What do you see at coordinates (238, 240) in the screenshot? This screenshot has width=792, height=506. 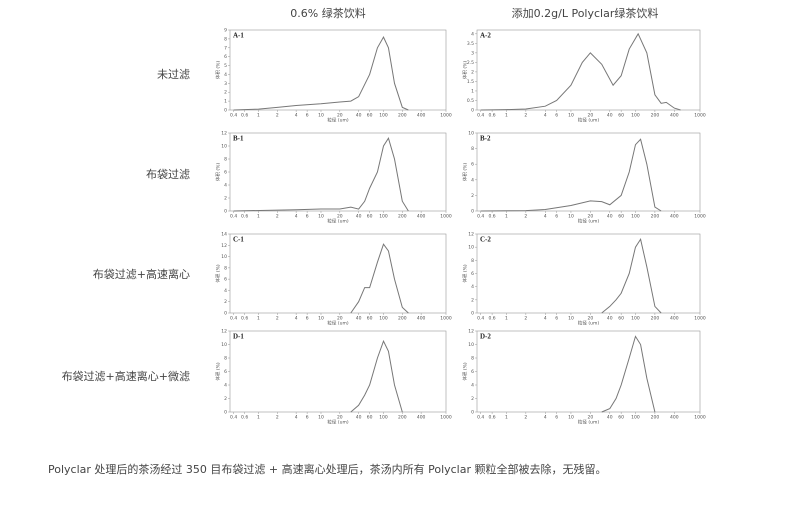 I see `panel-label: C-1` at bounding box center [238, 240].